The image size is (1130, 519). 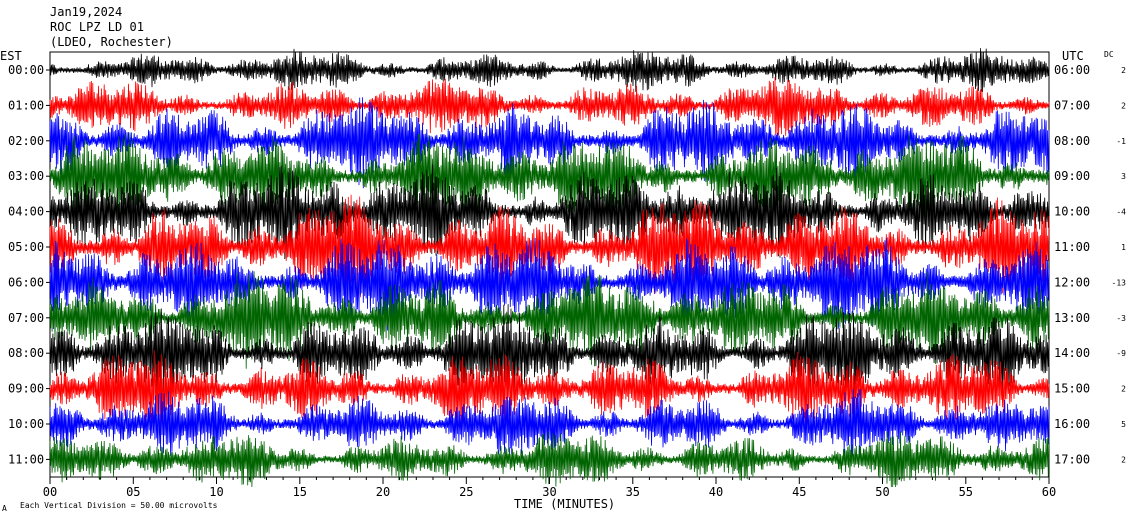 I want to click on local-time-label: 05:00, so click(x=26, y=247).